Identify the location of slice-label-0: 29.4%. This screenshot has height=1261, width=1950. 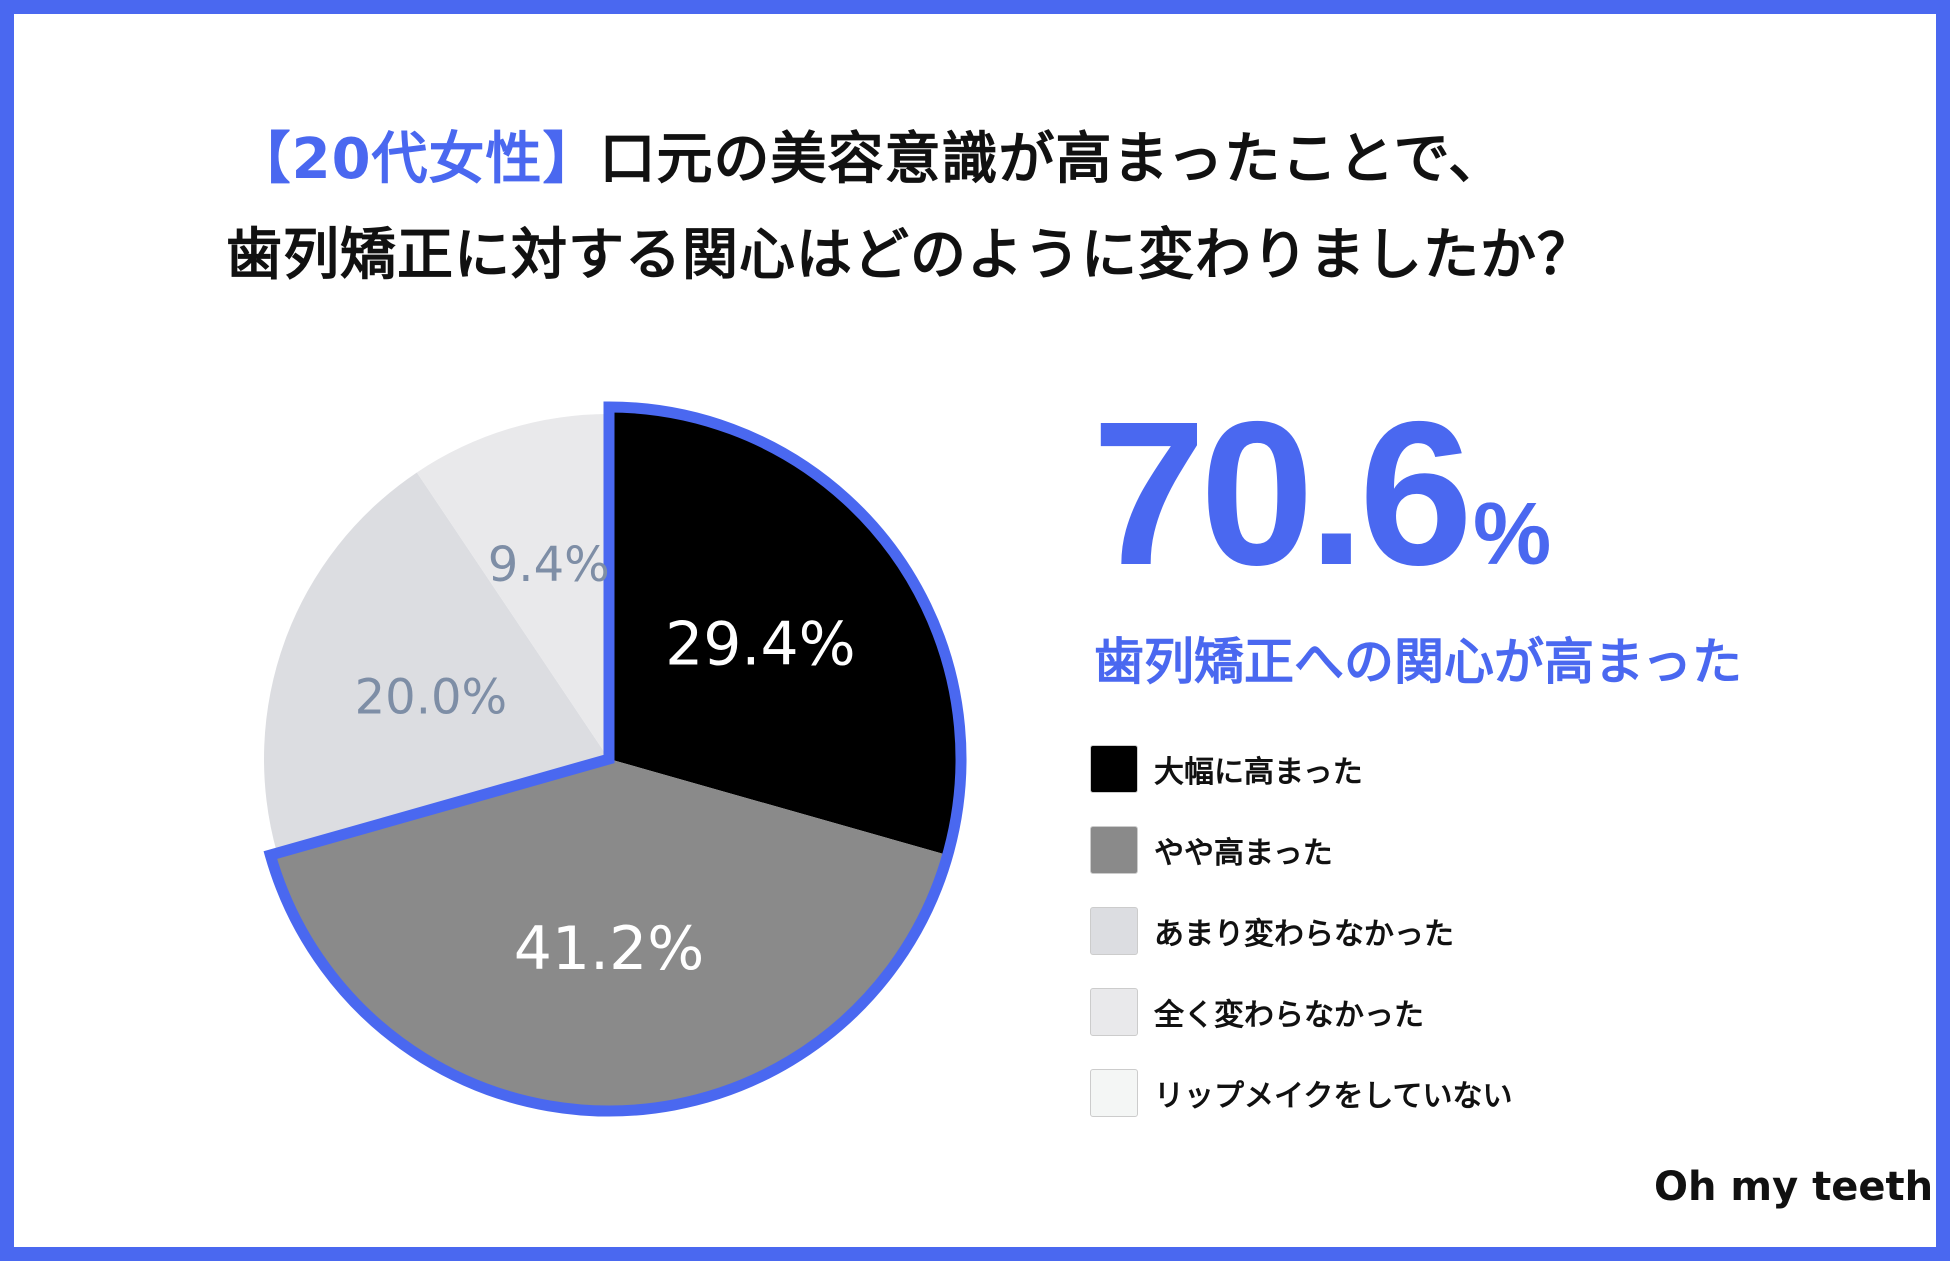
(760, 645).